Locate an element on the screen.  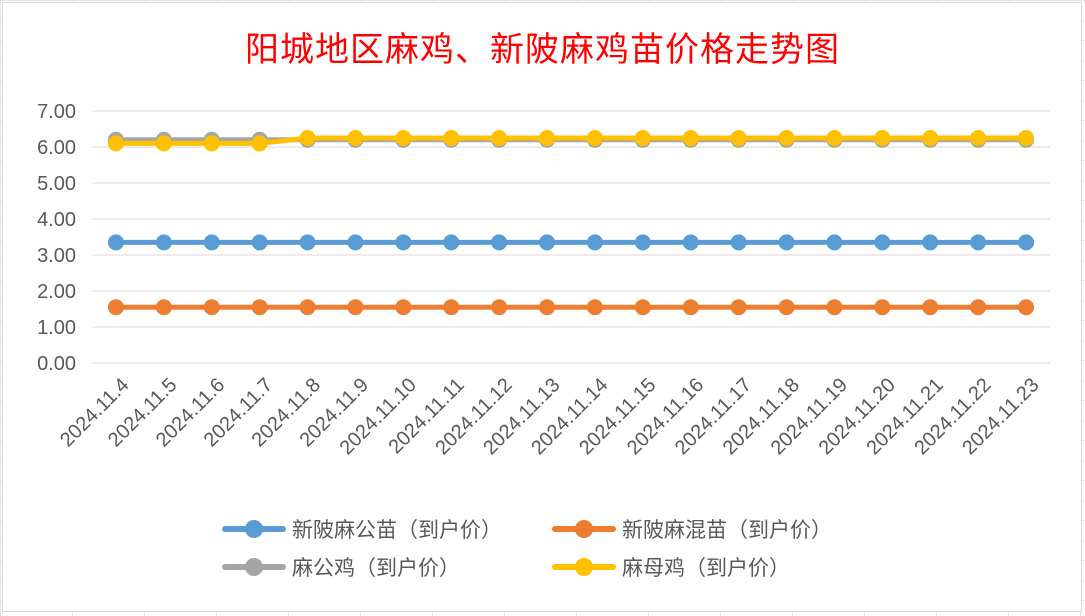
legend: 新陂麻公苗（到户价） 新陂麻混苗（到户价） 麻公鸡（到户价） 麻母鸡（到户价） is located at coordinates (542, 550).